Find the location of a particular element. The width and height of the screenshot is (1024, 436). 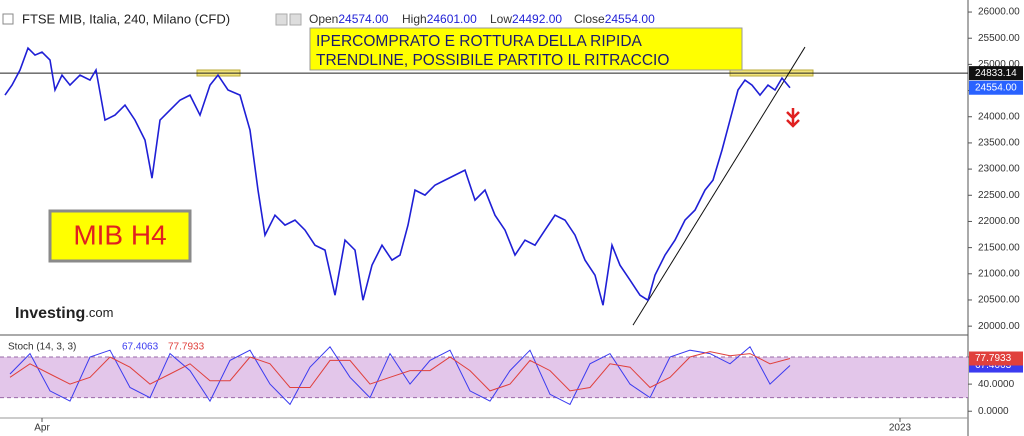

indicator-title: Stoch (14, 3, 3) is located at coordinates (42, 347).